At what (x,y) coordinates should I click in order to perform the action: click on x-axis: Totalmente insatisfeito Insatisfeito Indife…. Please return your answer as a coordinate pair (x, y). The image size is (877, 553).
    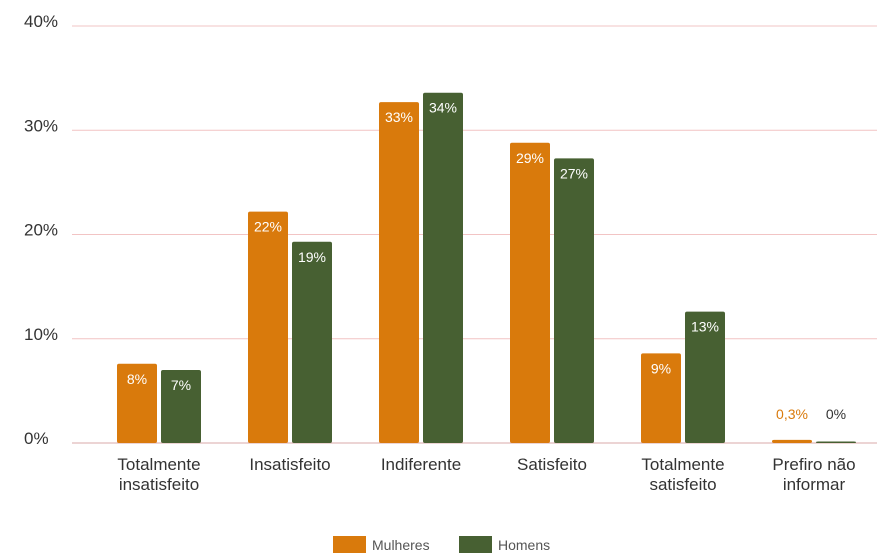
    Looking at the image, I should click on (486, 474).